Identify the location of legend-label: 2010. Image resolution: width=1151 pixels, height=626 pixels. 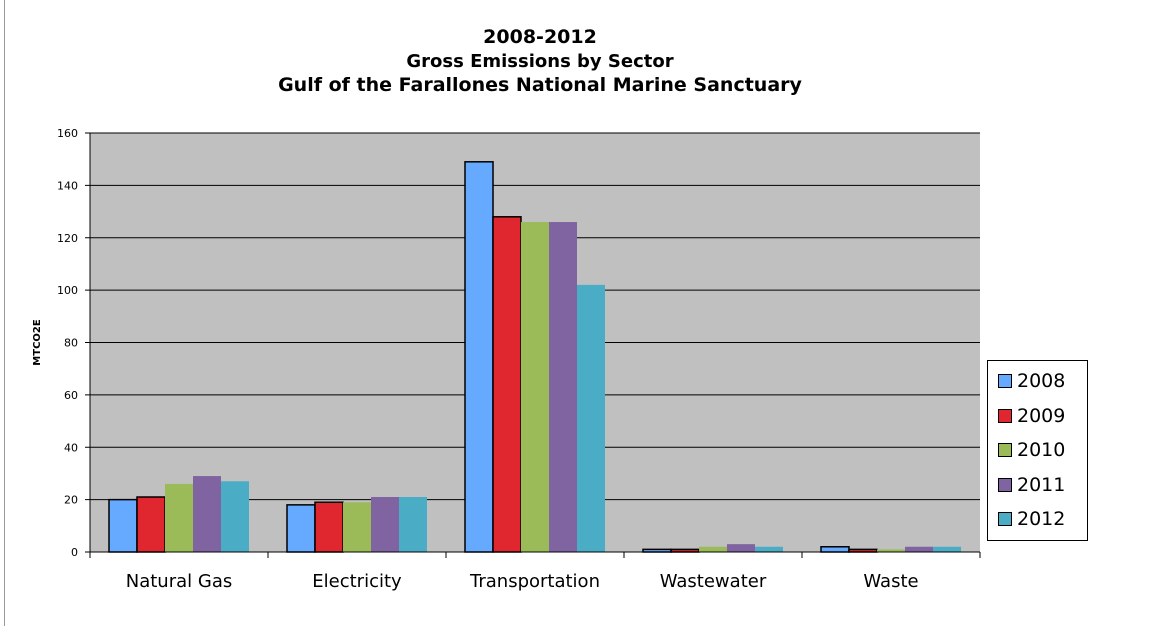
(1041, 450).